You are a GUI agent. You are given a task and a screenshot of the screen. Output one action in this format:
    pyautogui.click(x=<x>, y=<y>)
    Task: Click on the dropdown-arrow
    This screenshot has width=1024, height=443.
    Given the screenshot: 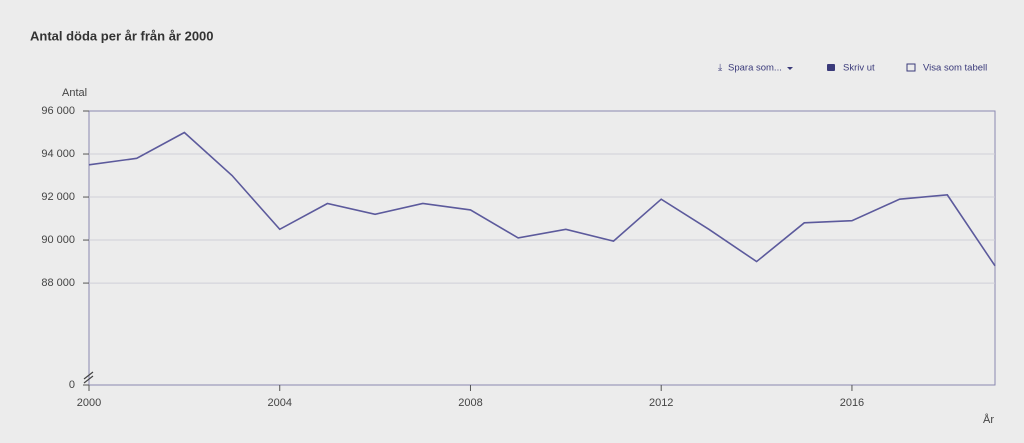 What is the action you would take?
    pyautogui.click(x=790, y=68)
    